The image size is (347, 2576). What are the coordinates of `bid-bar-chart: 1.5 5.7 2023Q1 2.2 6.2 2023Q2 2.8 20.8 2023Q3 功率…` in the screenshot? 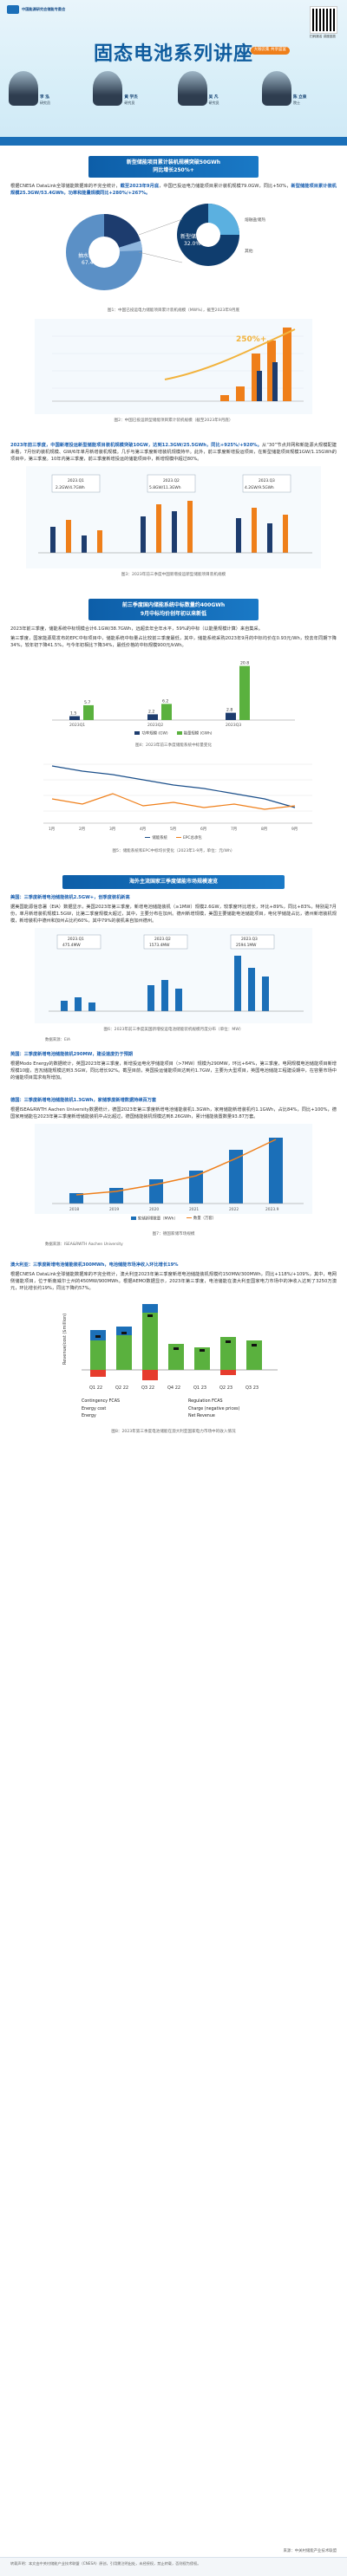 It's located at (173, 696).